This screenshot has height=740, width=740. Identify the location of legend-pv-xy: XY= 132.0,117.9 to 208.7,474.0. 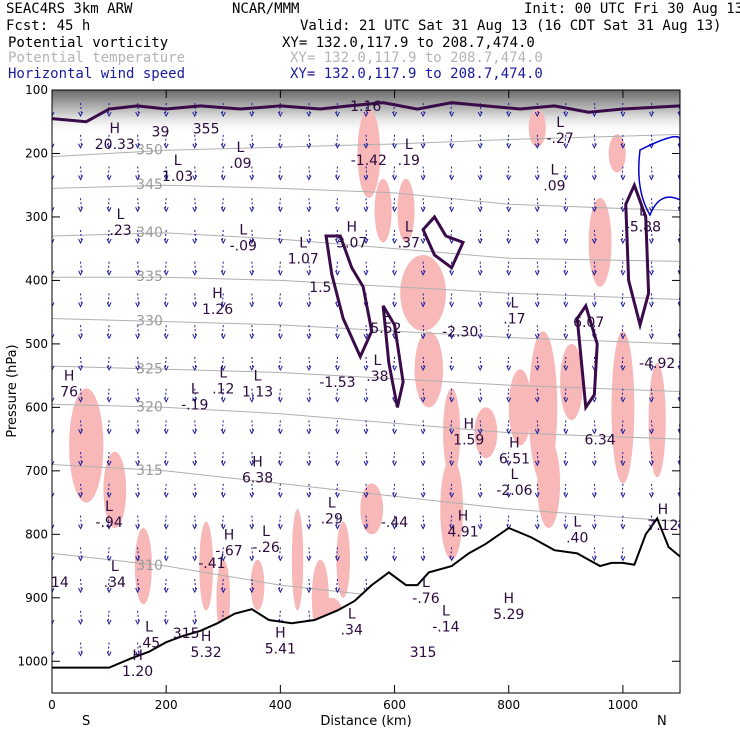
(408, 43).